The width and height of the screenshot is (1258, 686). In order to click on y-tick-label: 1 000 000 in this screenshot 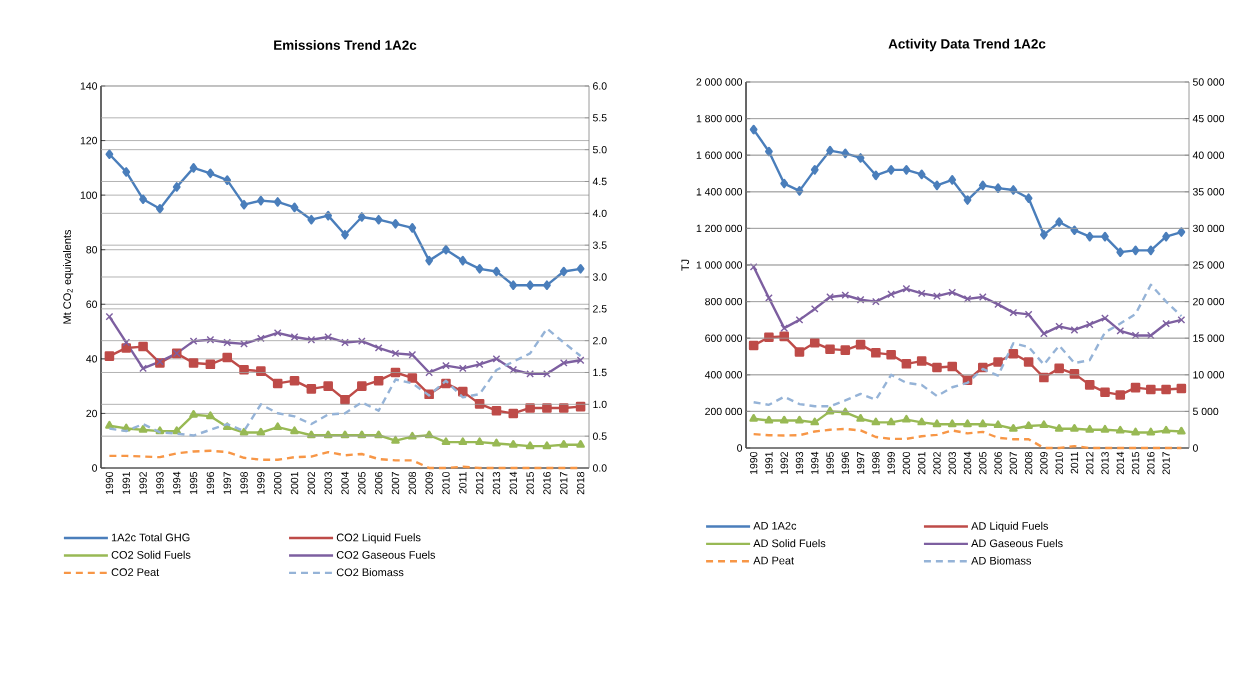, I will do `click(719, 265)`.